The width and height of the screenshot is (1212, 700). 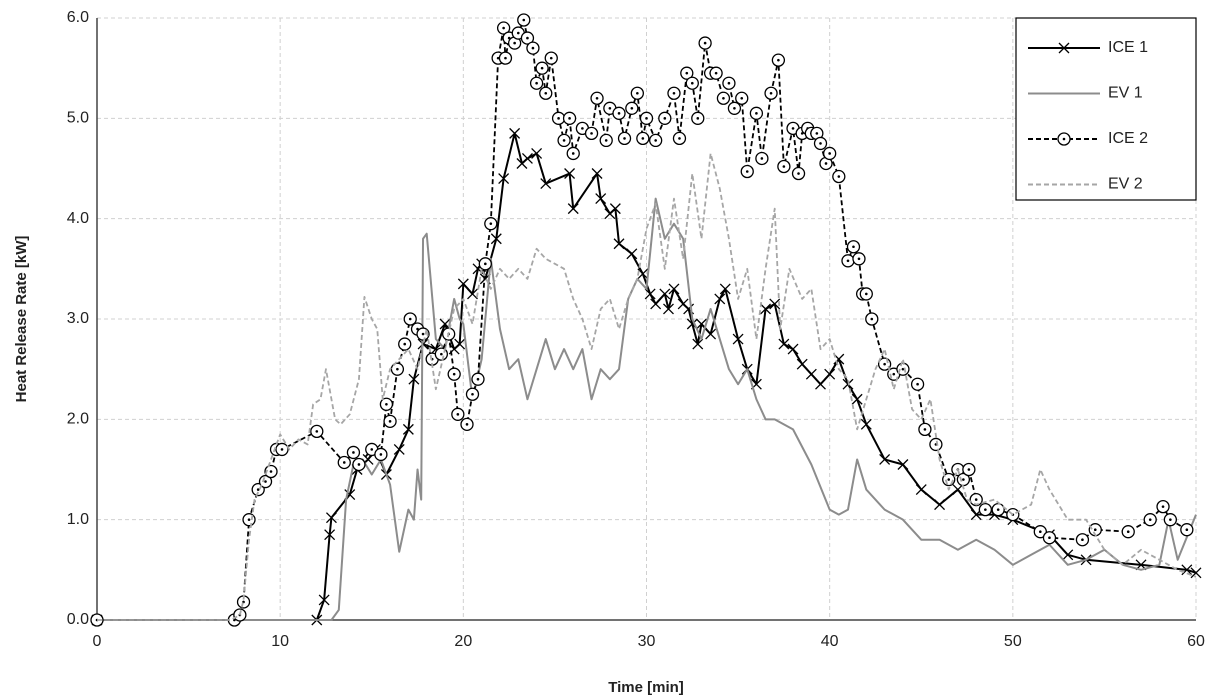 What do you see at coordinates (1128, 47) in the screenshot?
I see `legend-label: ICE 1` at bounding box center [1128, 47].